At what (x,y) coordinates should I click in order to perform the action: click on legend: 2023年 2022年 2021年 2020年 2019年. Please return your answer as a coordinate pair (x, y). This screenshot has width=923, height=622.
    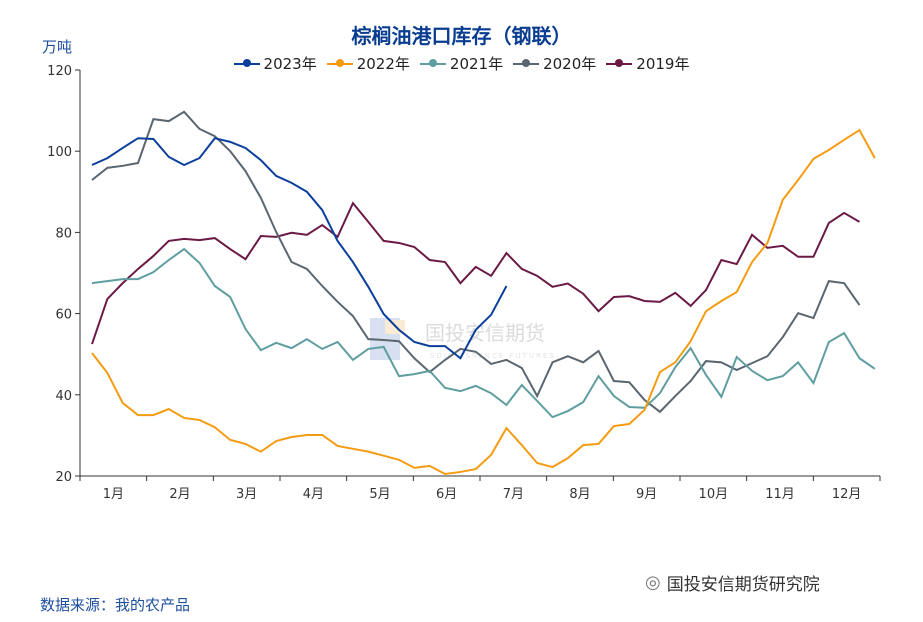
    Looking at the image, I should click on (461, 63).